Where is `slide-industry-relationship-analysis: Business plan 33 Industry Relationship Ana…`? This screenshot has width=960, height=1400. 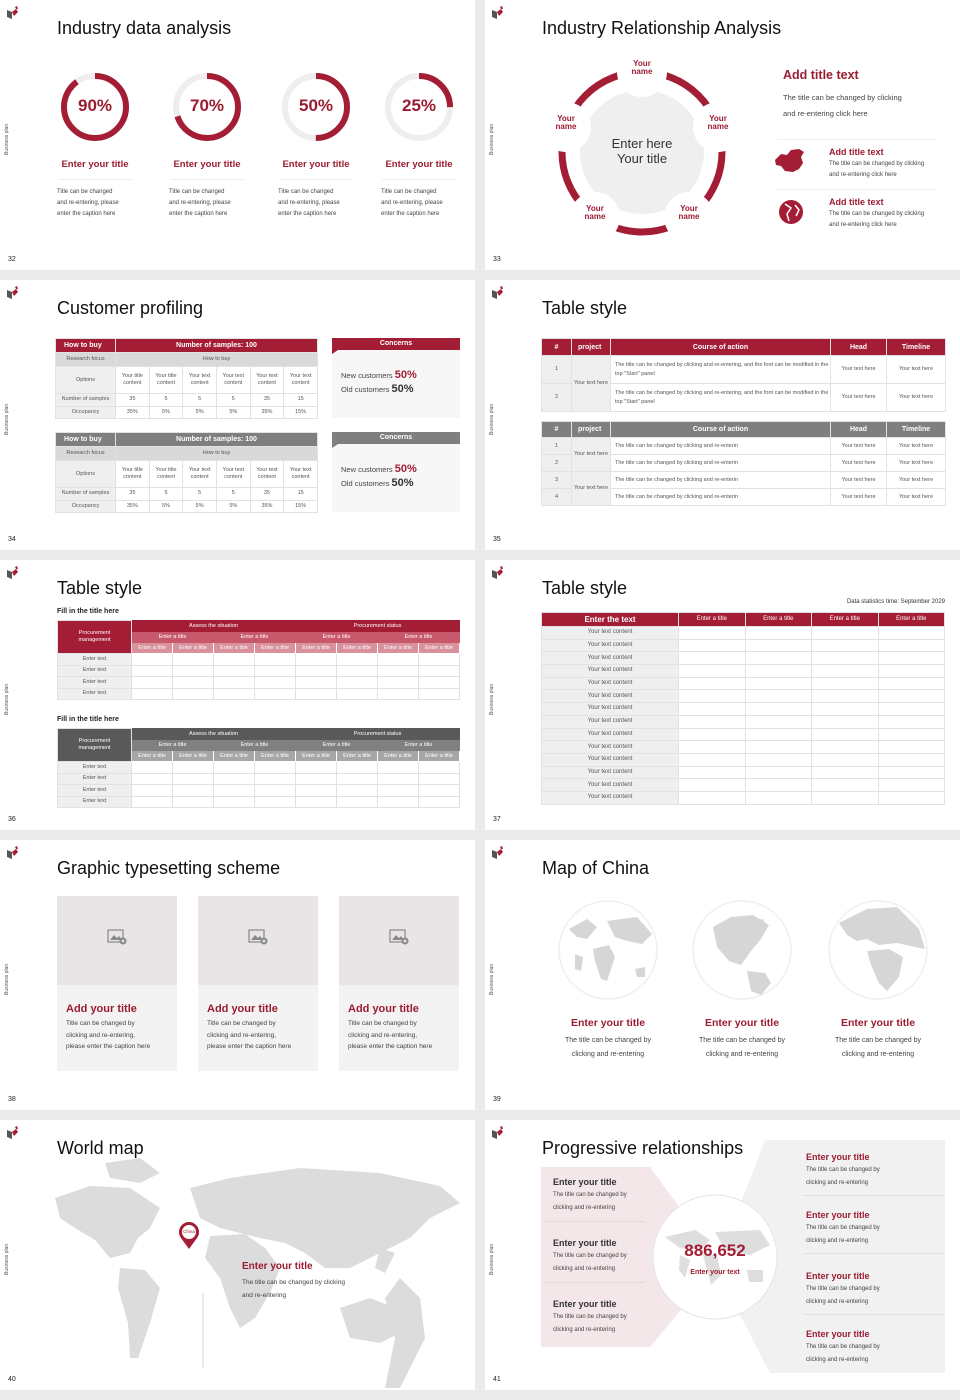
slide-industry-relationship-analysis: Business plan 33 Industry Relationship Ana… is located at coordinates (722, 135).